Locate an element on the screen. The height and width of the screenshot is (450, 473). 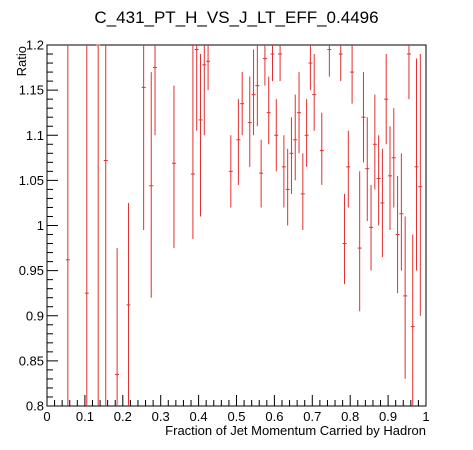
x-tick-label: 0 is located at coordinates (46, 416).